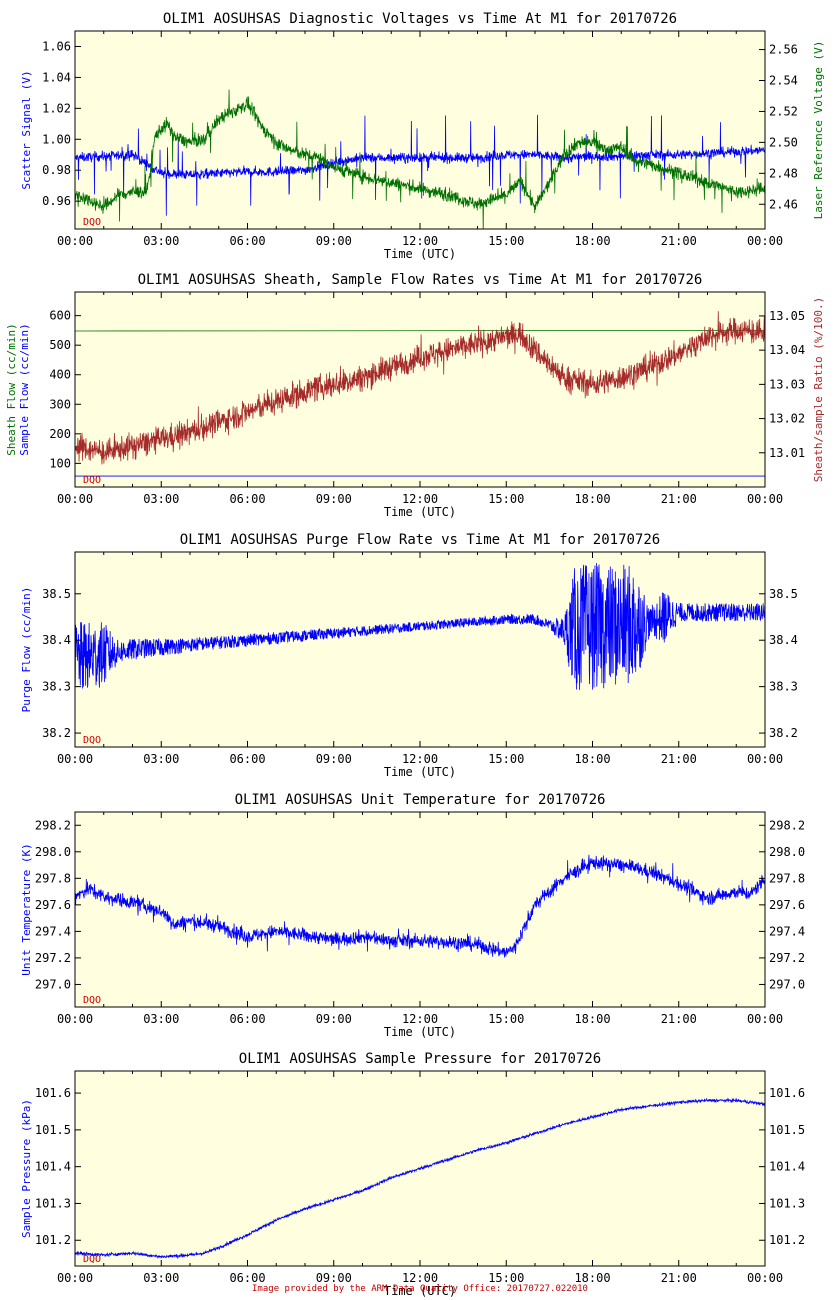 Image resolution: width=840 pixels, height=1300 pixels. Describe the element at coordinates (783, 81) in the screenshot. I see `y-tick-label-right: 2.54` at that location.